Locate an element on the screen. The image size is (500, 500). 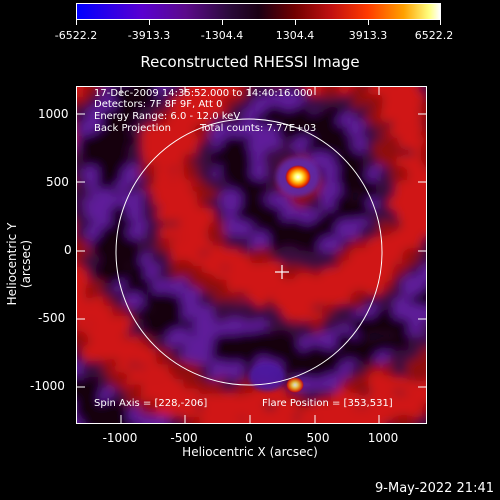
spin-axis-marker is located at coordinates (282, 272).